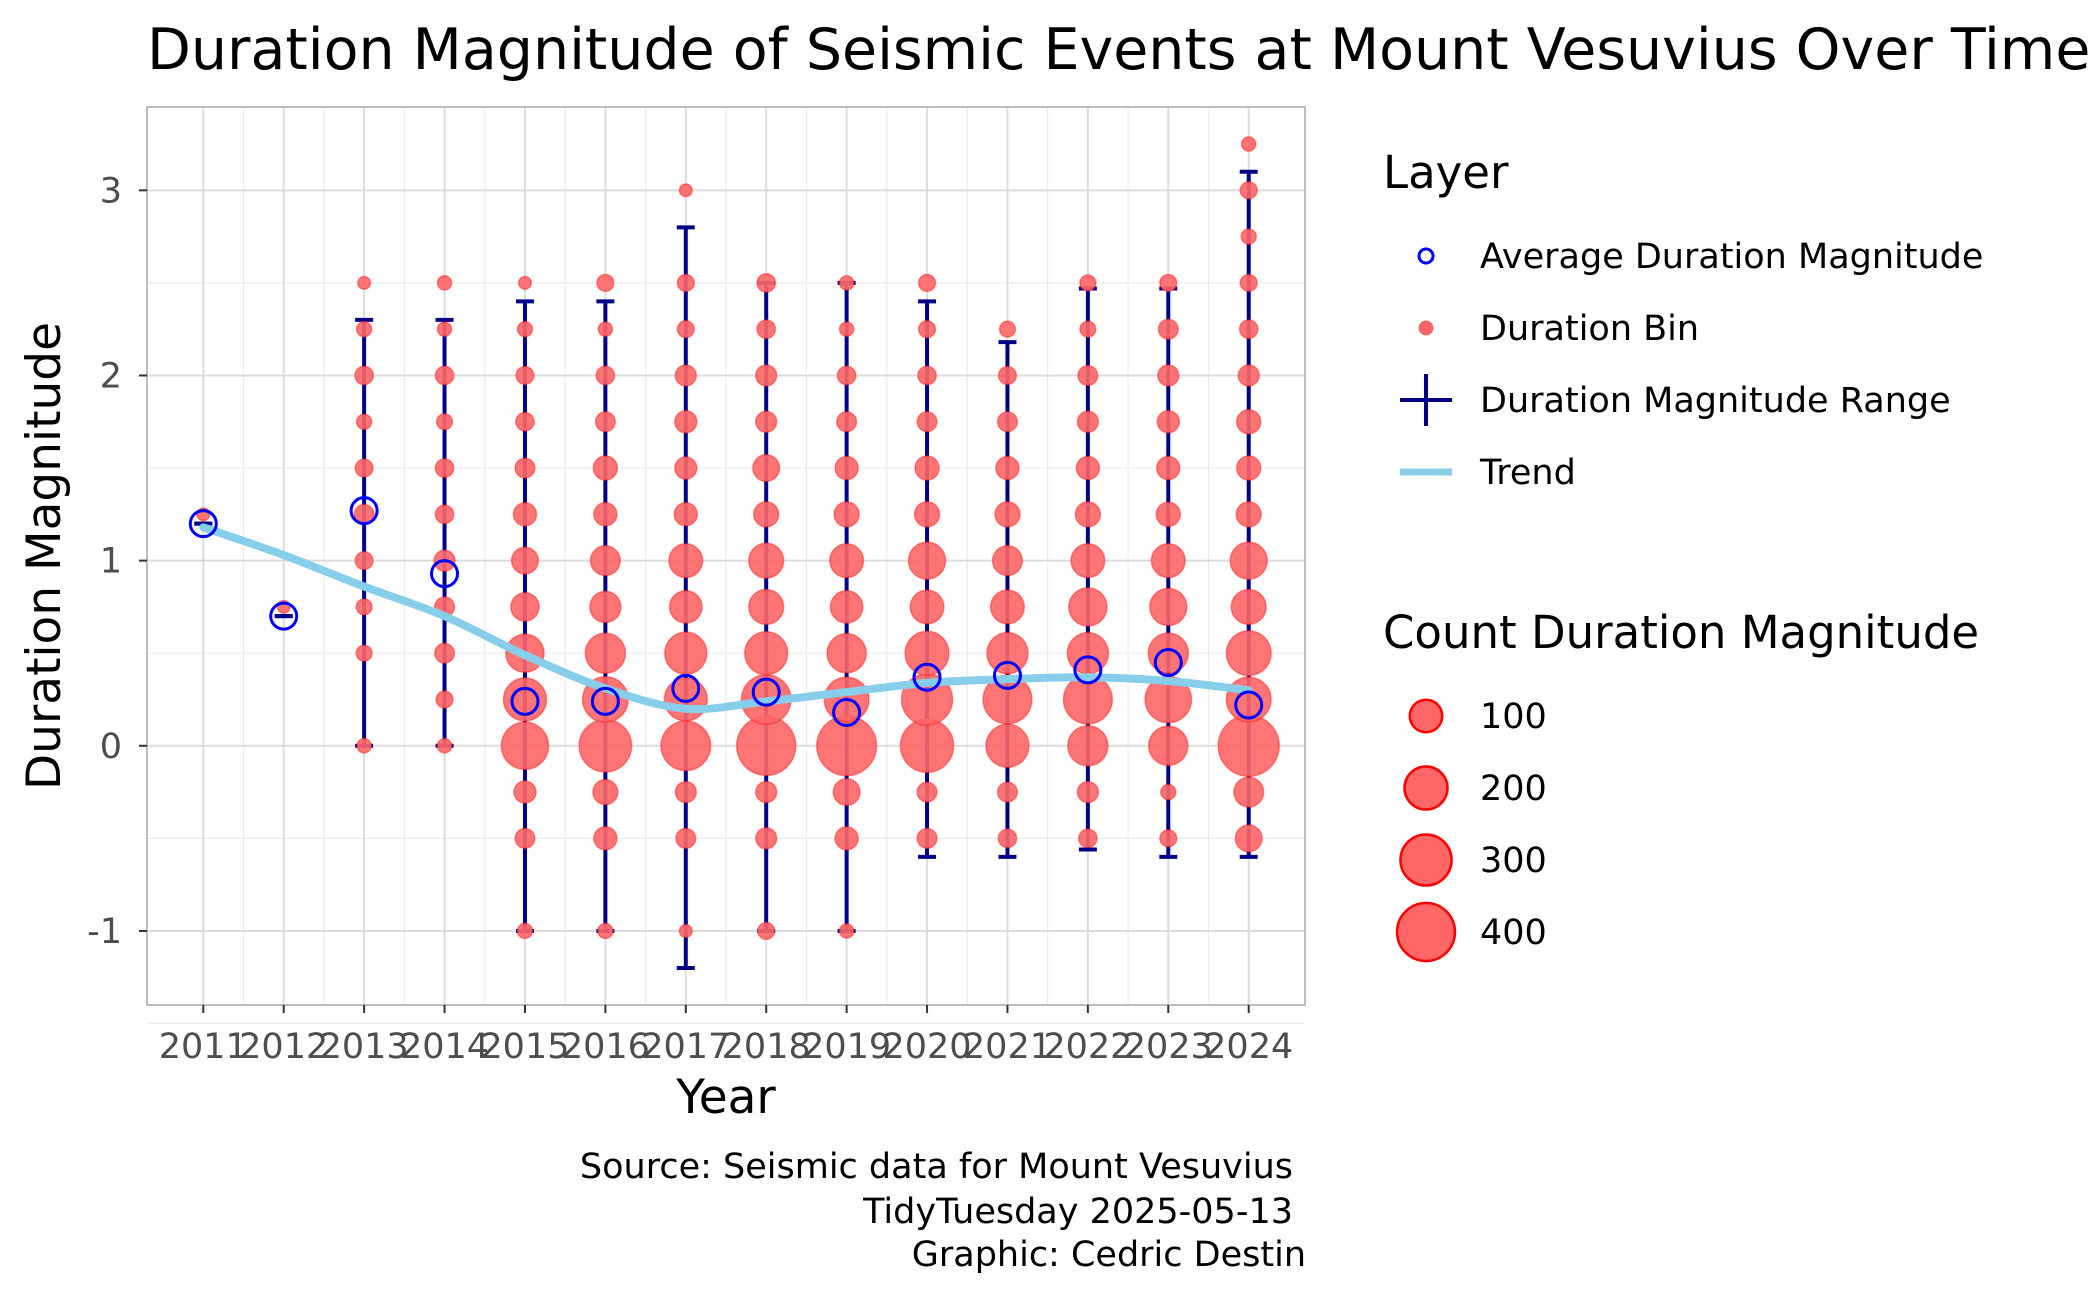 Image resolution: width=2100 pixels, height=1297 pixels. Describe the element at coordinates (1527, 473) in the screenshot. I see `legend-label-trend: Trend` at that location.